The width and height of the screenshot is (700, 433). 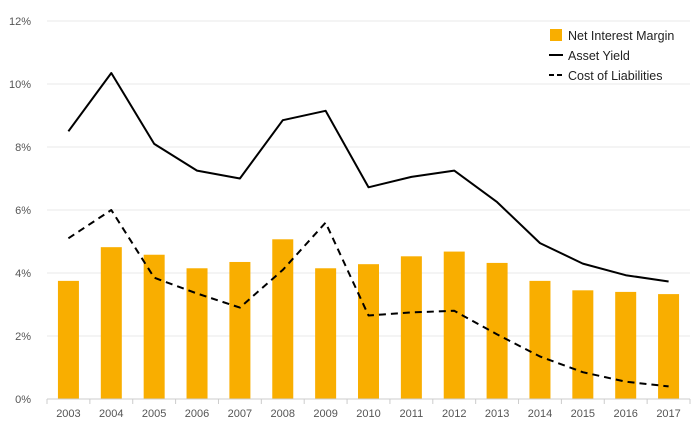 What do you see at coordinates (68, 339) in the screenshot?
I see `bar-2003` at bounding box center [68, 339].